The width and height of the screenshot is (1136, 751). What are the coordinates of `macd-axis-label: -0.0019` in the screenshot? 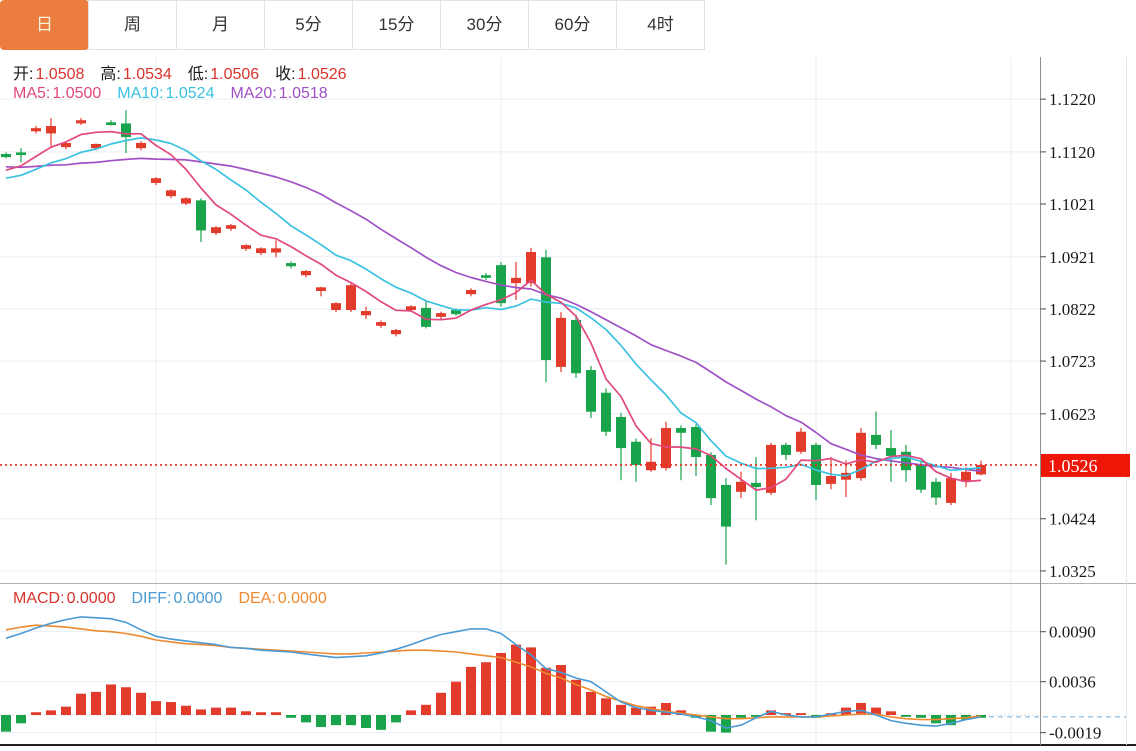 It's located at (1075, 733).